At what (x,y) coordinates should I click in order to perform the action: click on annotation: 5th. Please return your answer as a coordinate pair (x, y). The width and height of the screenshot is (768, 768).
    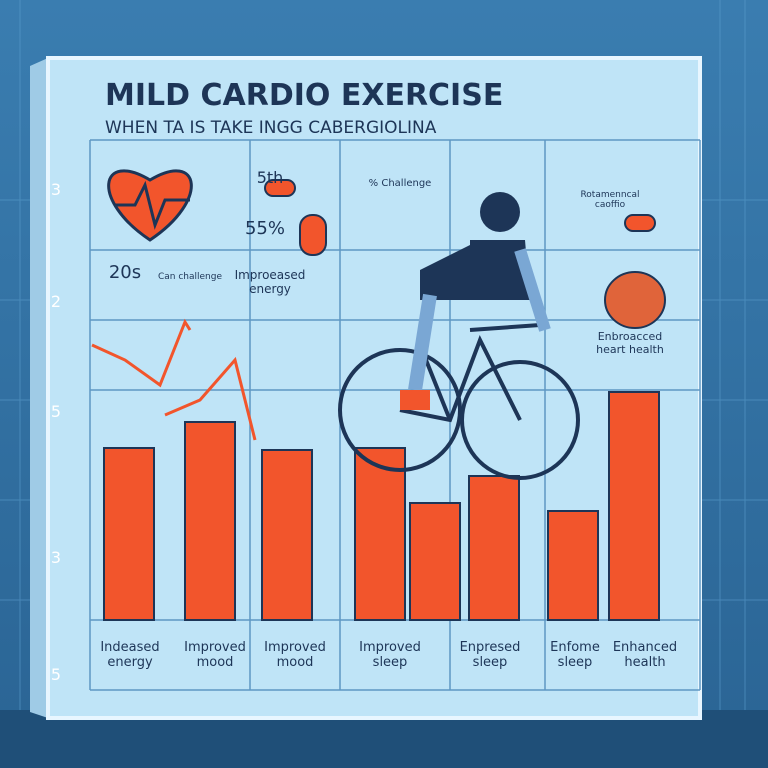
    Looking at the image, I should click on (270, 177).